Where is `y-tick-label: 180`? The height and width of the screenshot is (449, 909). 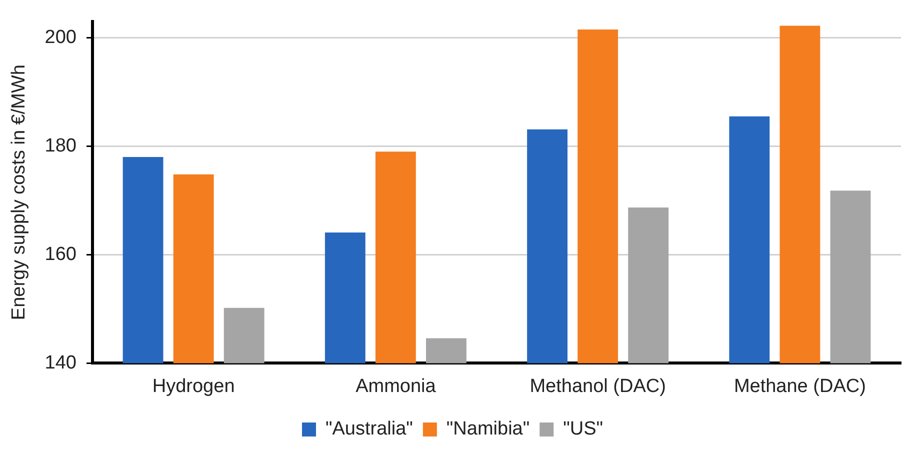 y-tick-label: 180 is located at coordinates (60, 145).